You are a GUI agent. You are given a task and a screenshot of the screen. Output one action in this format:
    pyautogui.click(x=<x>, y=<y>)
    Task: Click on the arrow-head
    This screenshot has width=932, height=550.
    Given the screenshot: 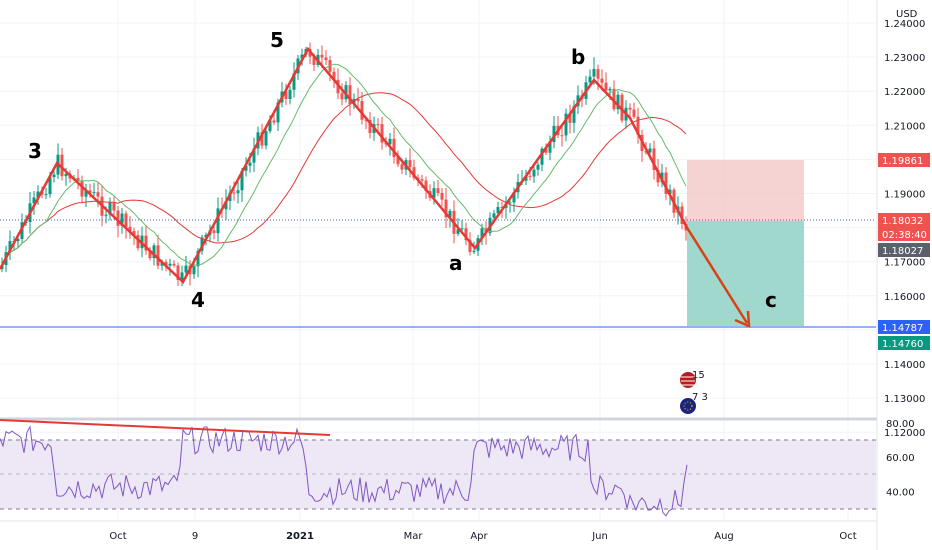 What is the action you would take?
    pyautogui.click(x=742, y=319)
    